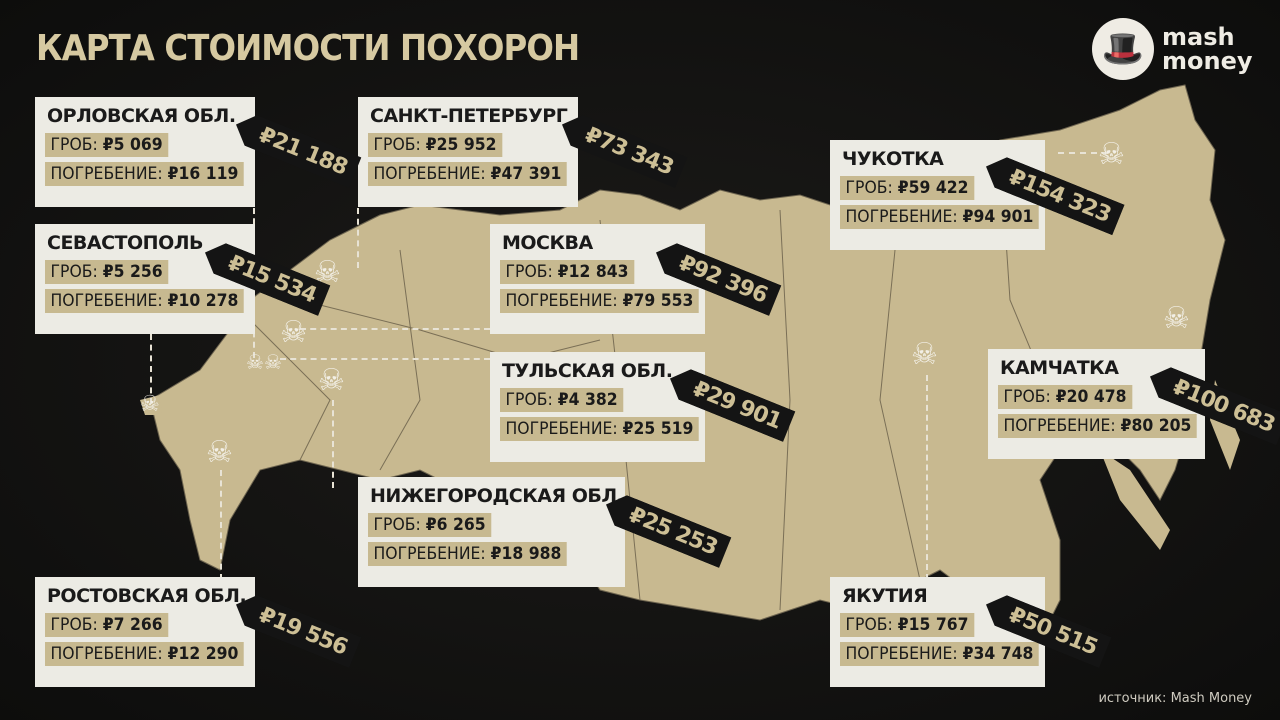 The height and width of the screenshot is (720, 1280). I want to click on source-note: источник: Mash Money, so click(1175, 698).